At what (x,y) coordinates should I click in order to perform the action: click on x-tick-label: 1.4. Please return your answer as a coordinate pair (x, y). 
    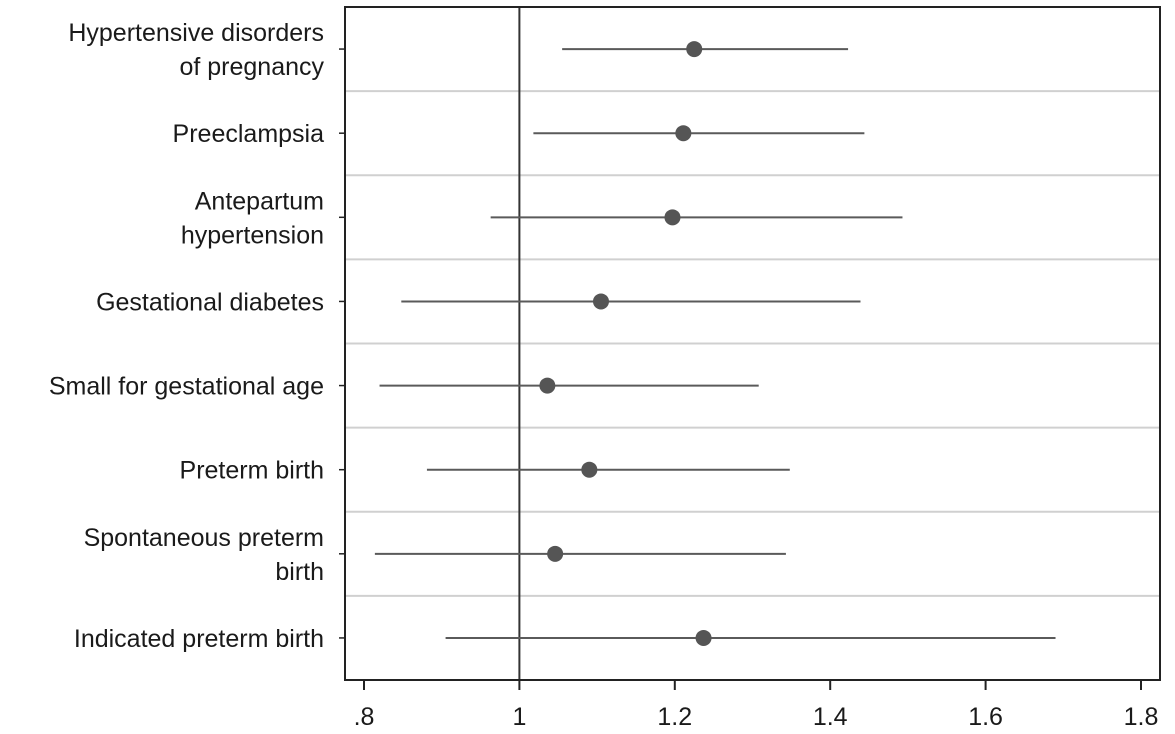
    Looking at the image, I should click on (830, 717).